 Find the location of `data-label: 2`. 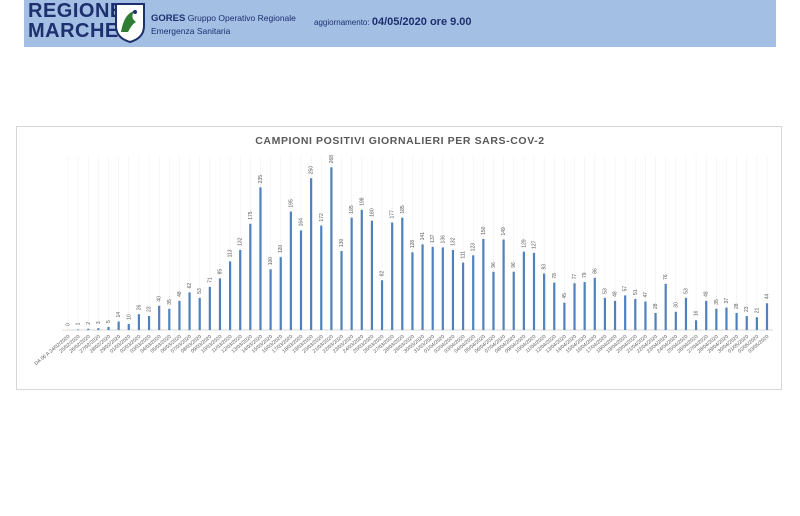

data-label: 2 is located at coordinates (89, 323).